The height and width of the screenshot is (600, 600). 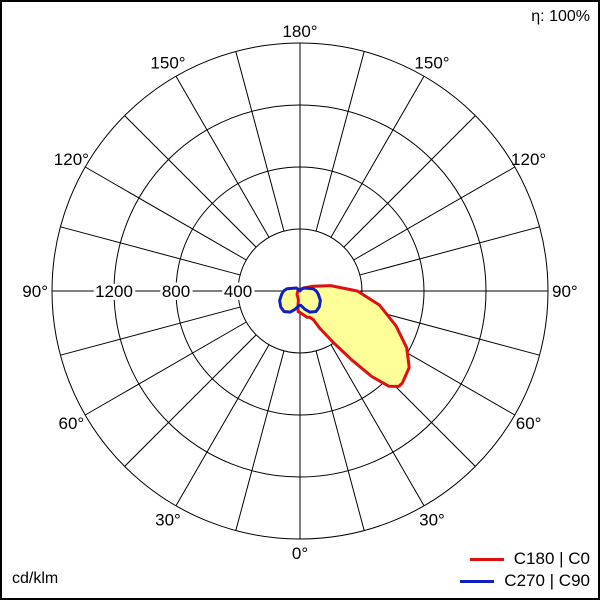 I want to click on angle-label-left: 0°, so click(x=300, y=553).